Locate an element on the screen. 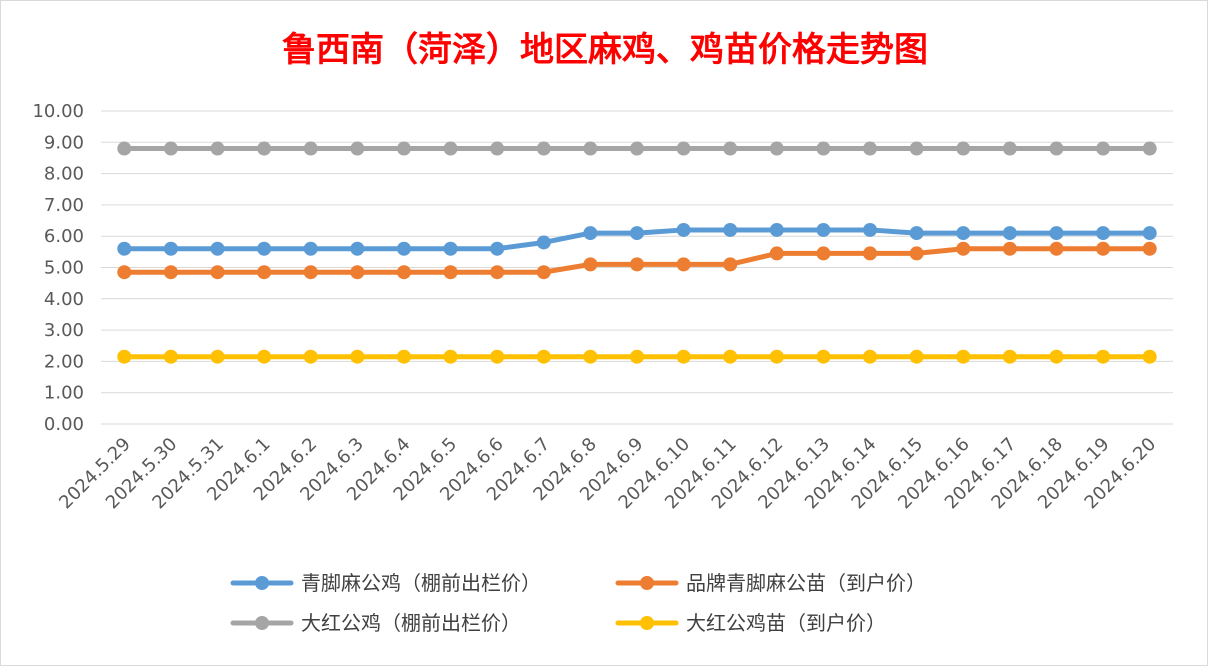  y-tick-label: 6.00 is located at coordinates (64, 236).